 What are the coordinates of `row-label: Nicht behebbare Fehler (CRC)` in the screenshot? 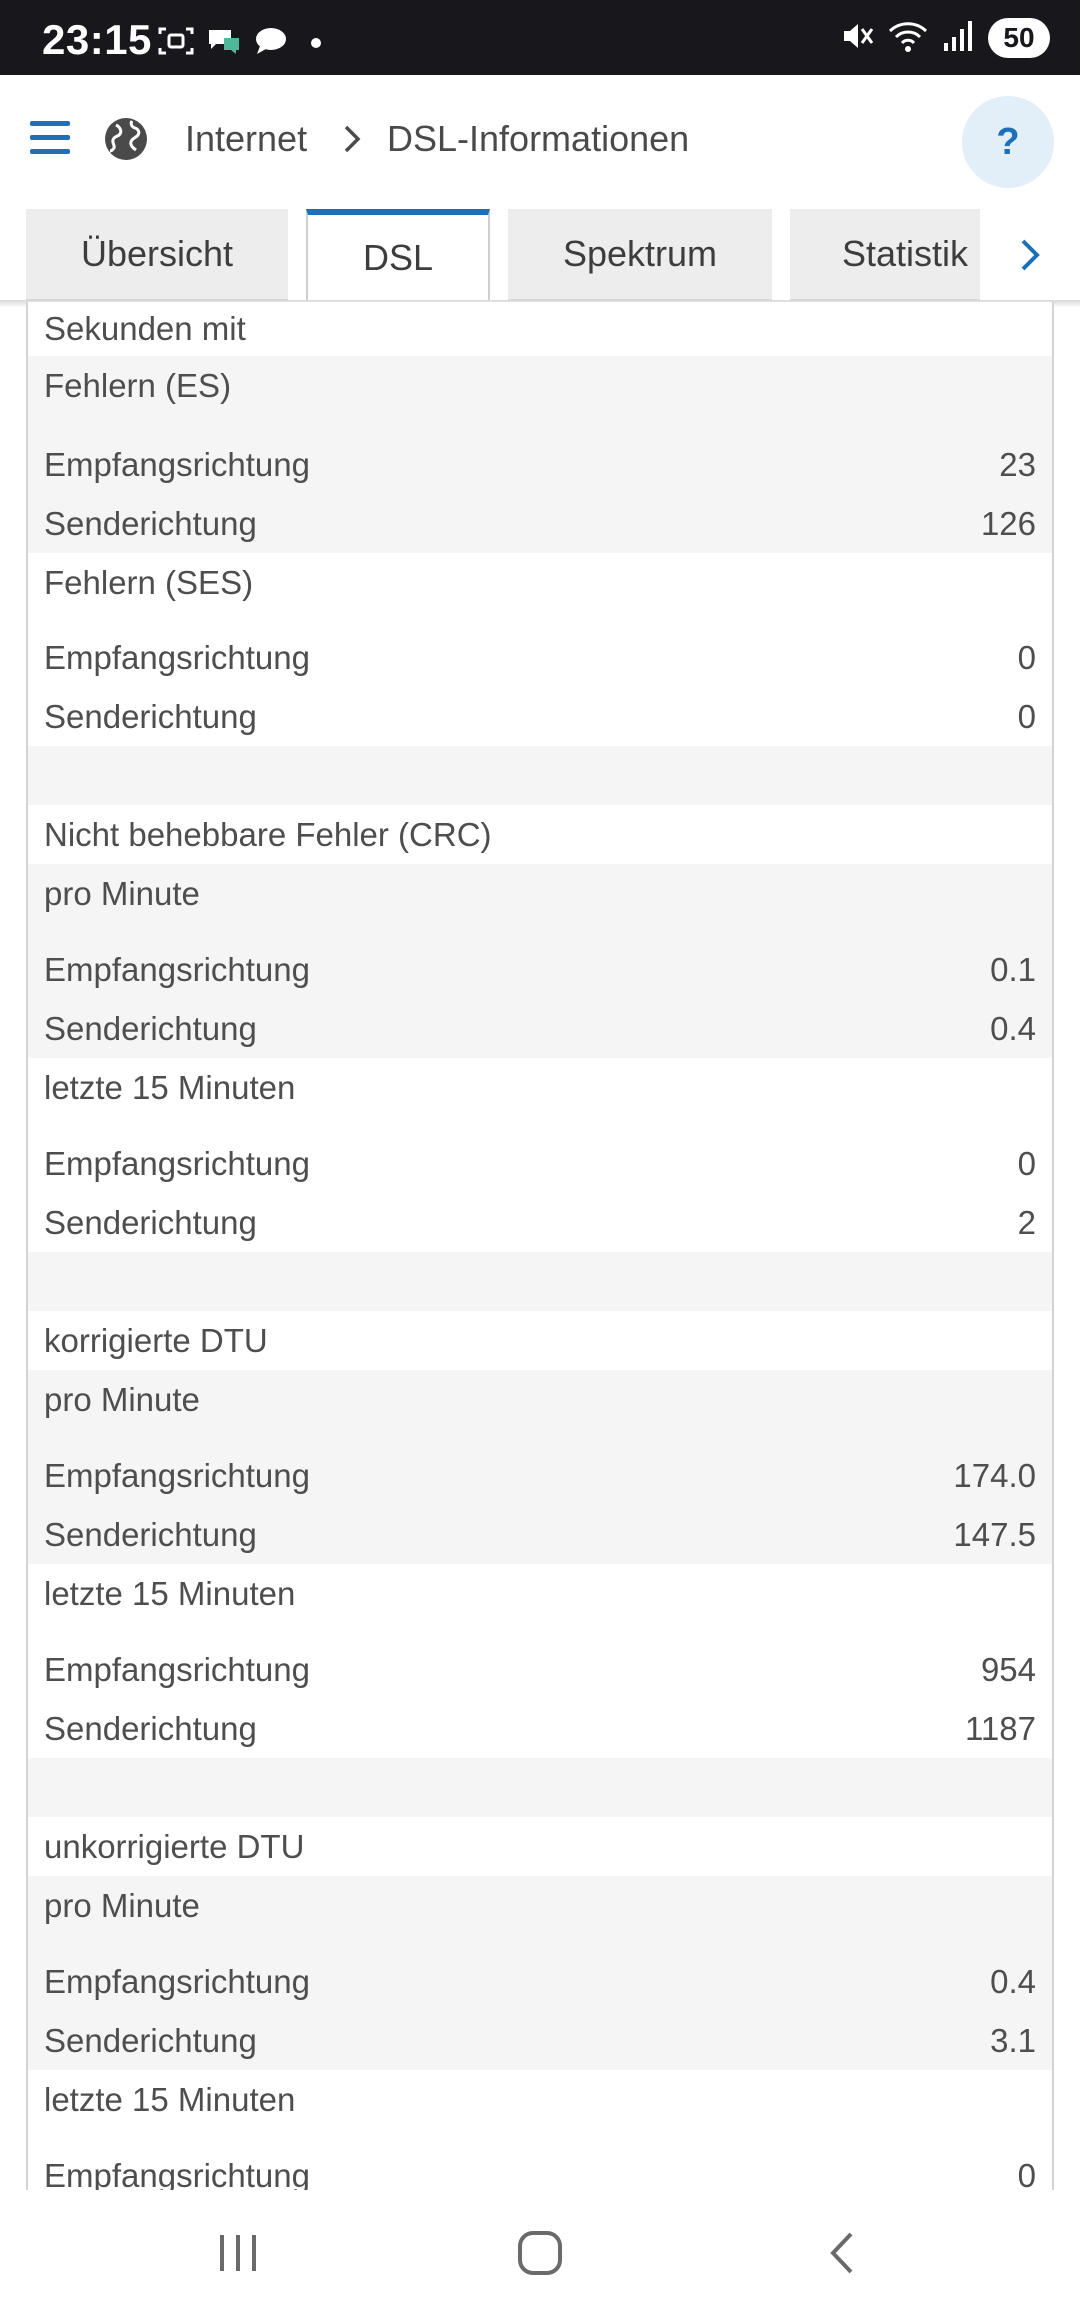 It's located at (268, 834).